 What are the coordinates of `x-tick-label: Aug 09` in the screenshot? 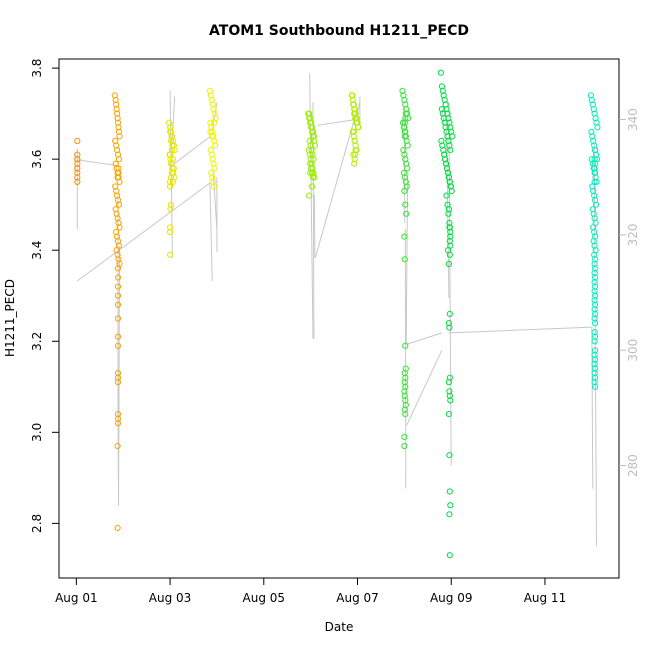 It's located at (451, 598).